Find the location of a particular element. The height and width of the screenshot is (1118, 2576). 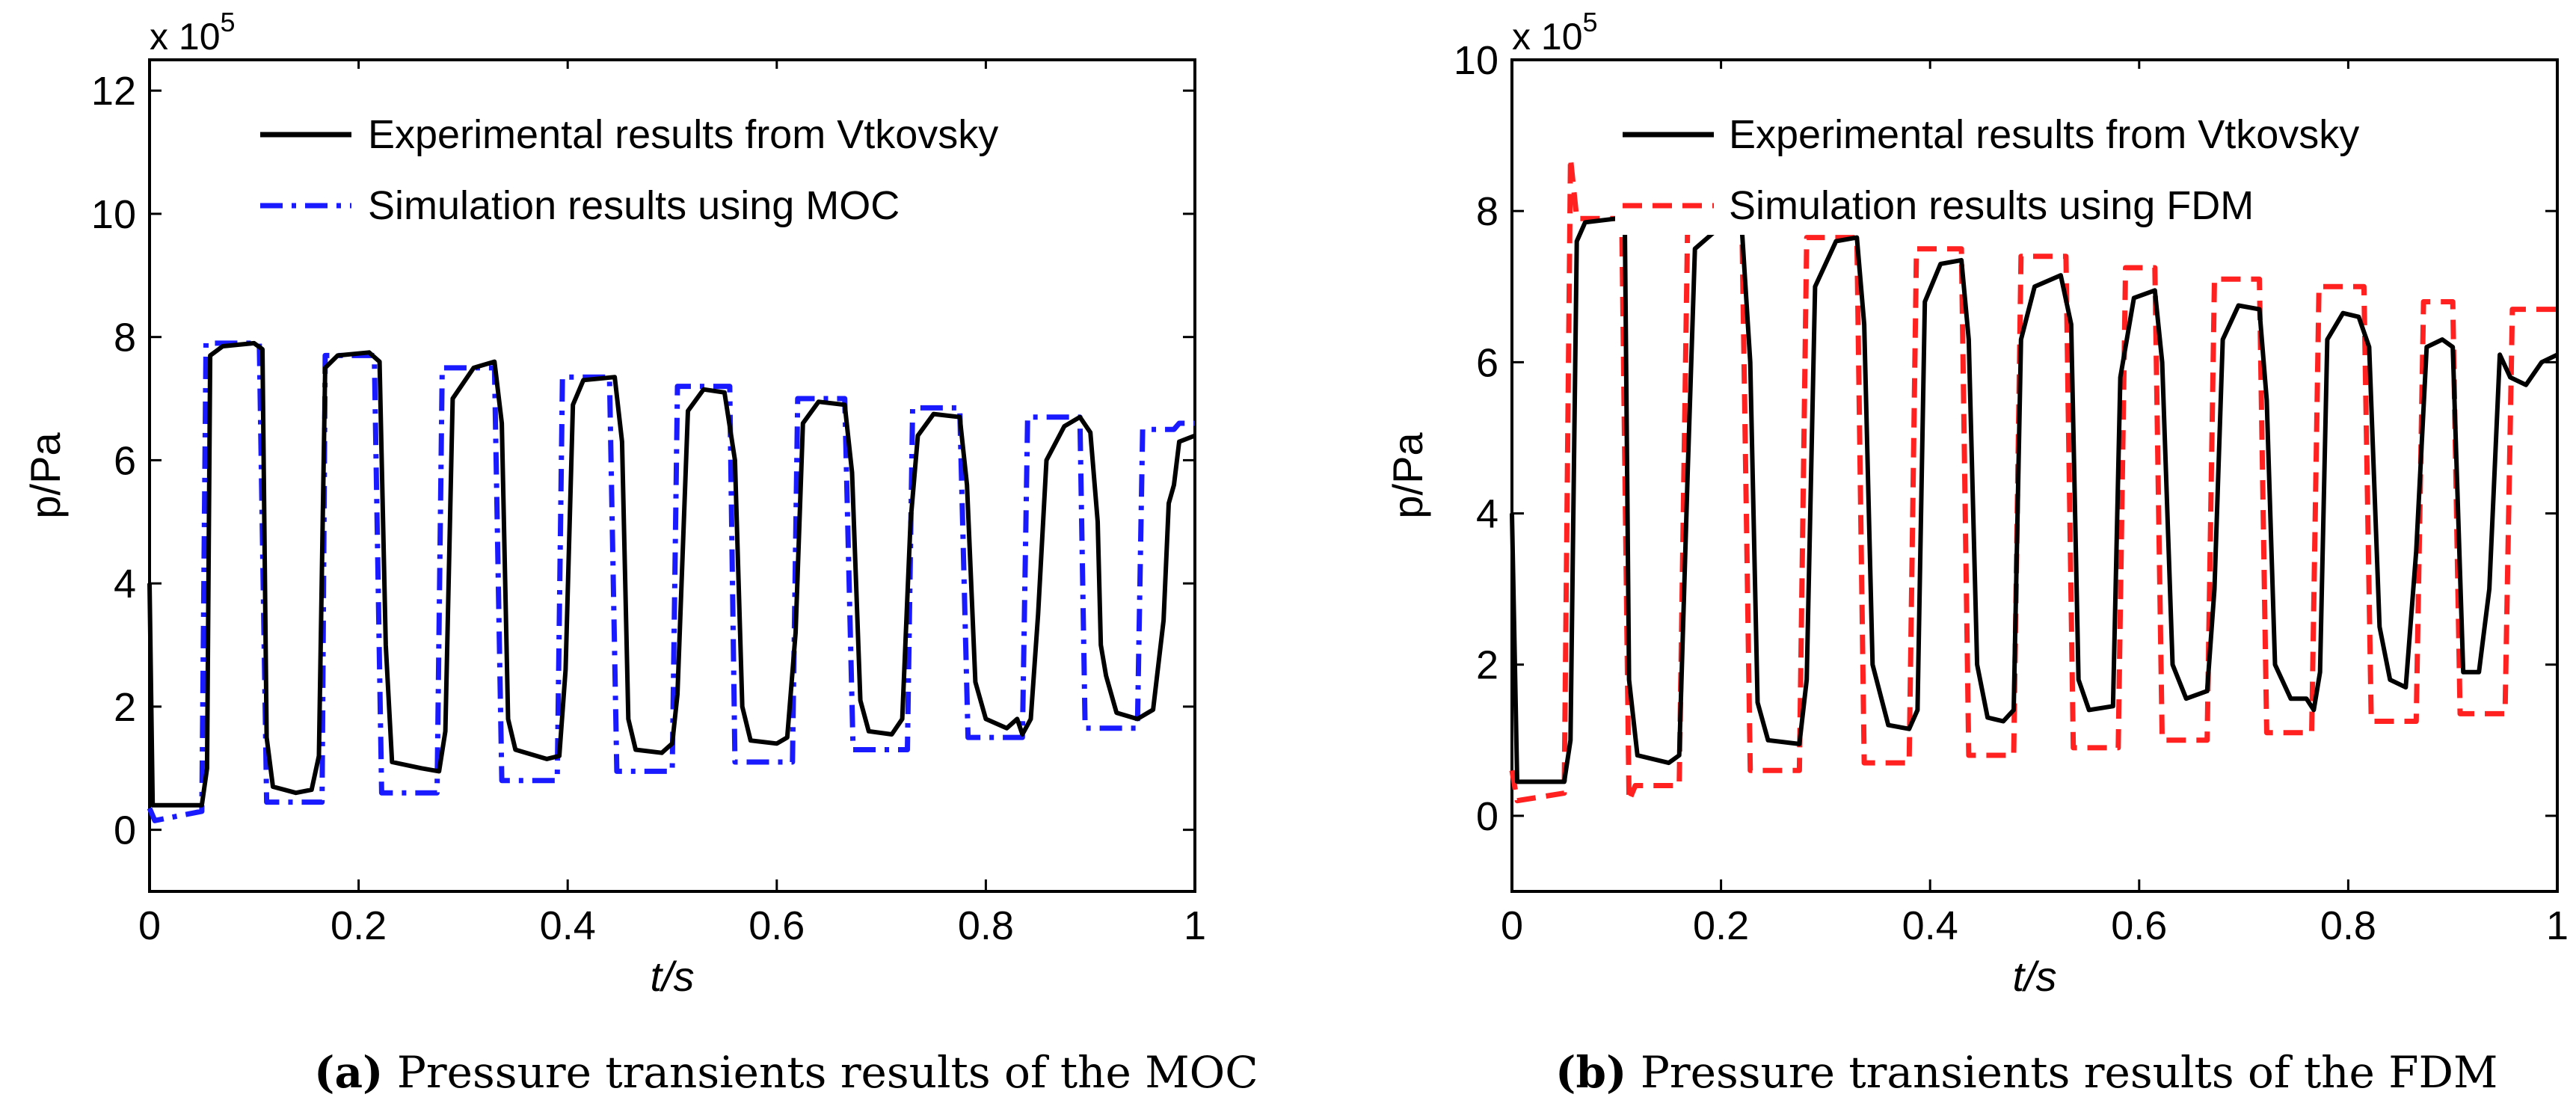

y-exponent-b: x 105 is located at coordinates (1555, 32).